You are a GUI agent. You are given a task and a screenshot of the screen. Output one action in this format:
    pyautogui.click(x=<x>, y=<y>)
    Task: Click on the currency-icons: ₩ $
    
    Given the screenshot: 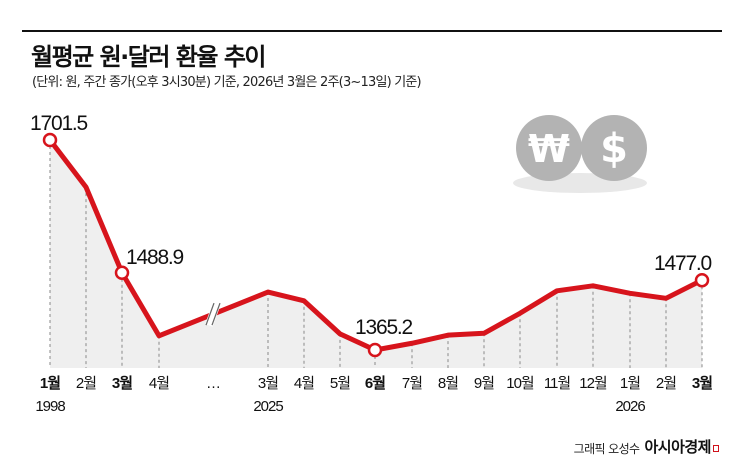 What is the action you would take?
    pyautogui.click(x=580, y=154)
    